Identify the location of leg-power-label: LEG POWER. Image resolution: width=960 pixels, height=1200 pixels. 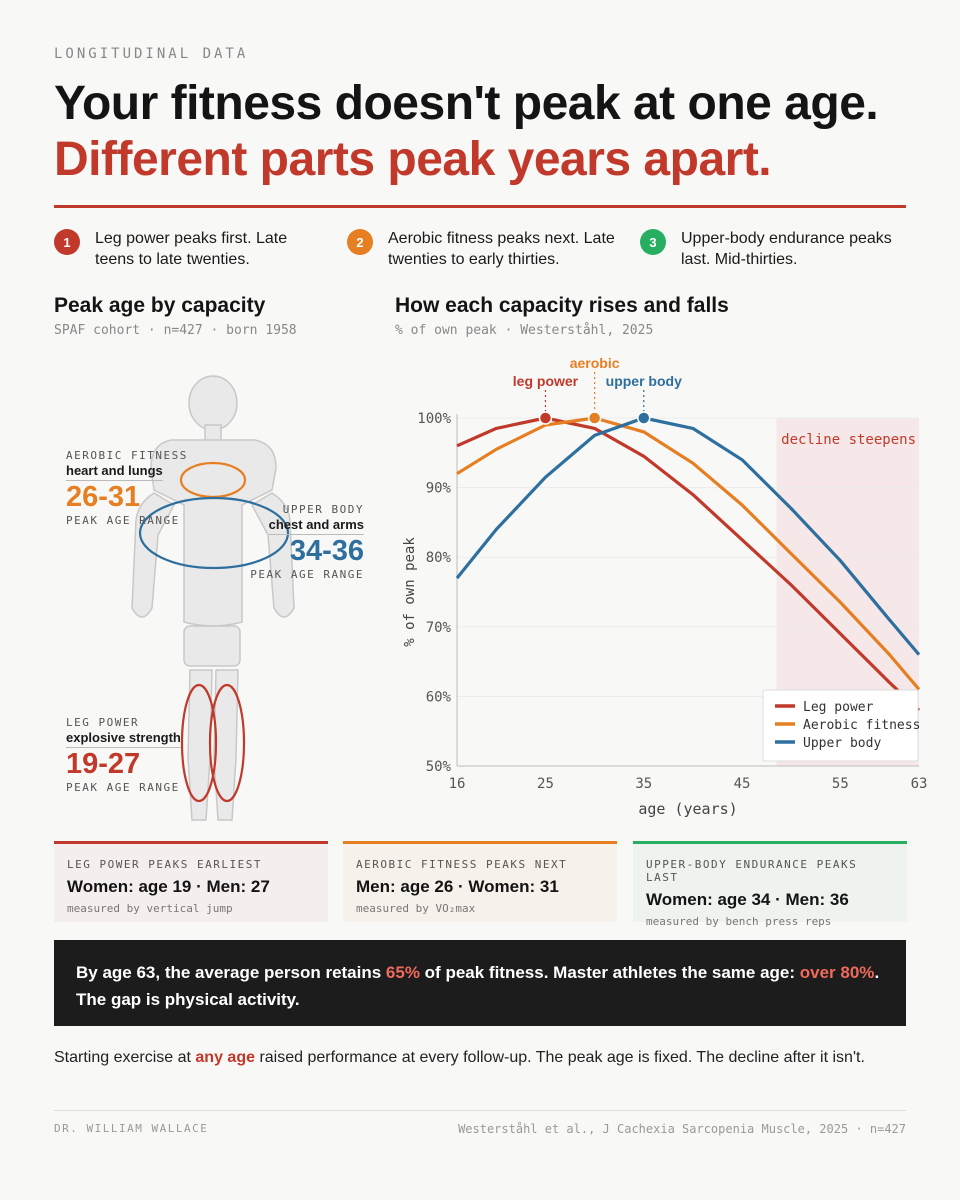
(103, 722).